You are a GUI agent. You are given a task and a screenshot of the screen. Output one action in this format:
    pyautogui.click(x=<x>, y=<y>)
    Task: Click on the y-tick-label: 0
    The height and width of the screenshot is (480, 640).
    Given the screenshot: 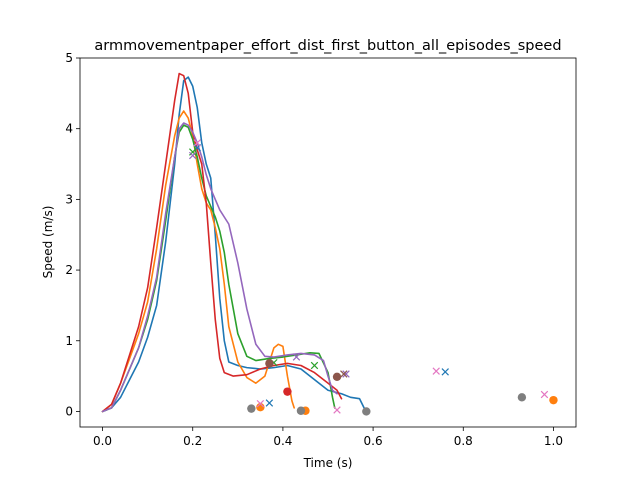 What is the action you would take?
    pyautogui.click(x=69, y=411)
    